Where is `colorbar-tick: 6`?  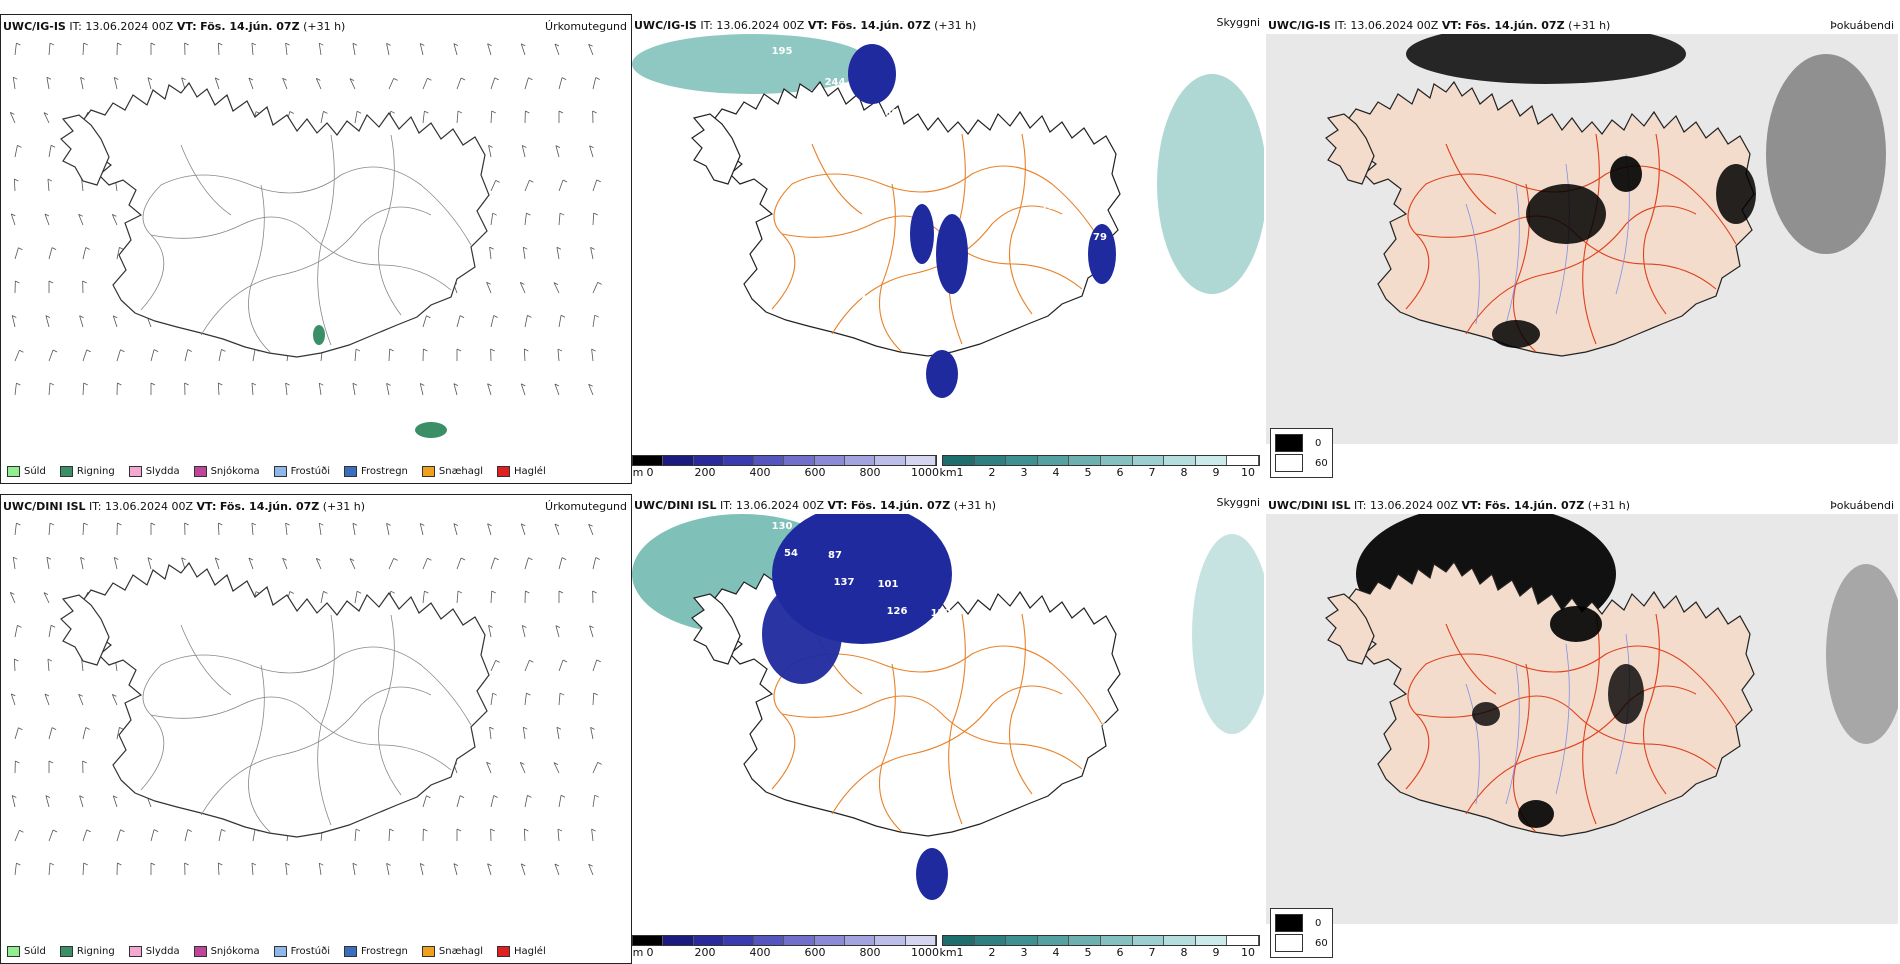 colorbar-tick: 6 is located at coordinates (1120, 472).